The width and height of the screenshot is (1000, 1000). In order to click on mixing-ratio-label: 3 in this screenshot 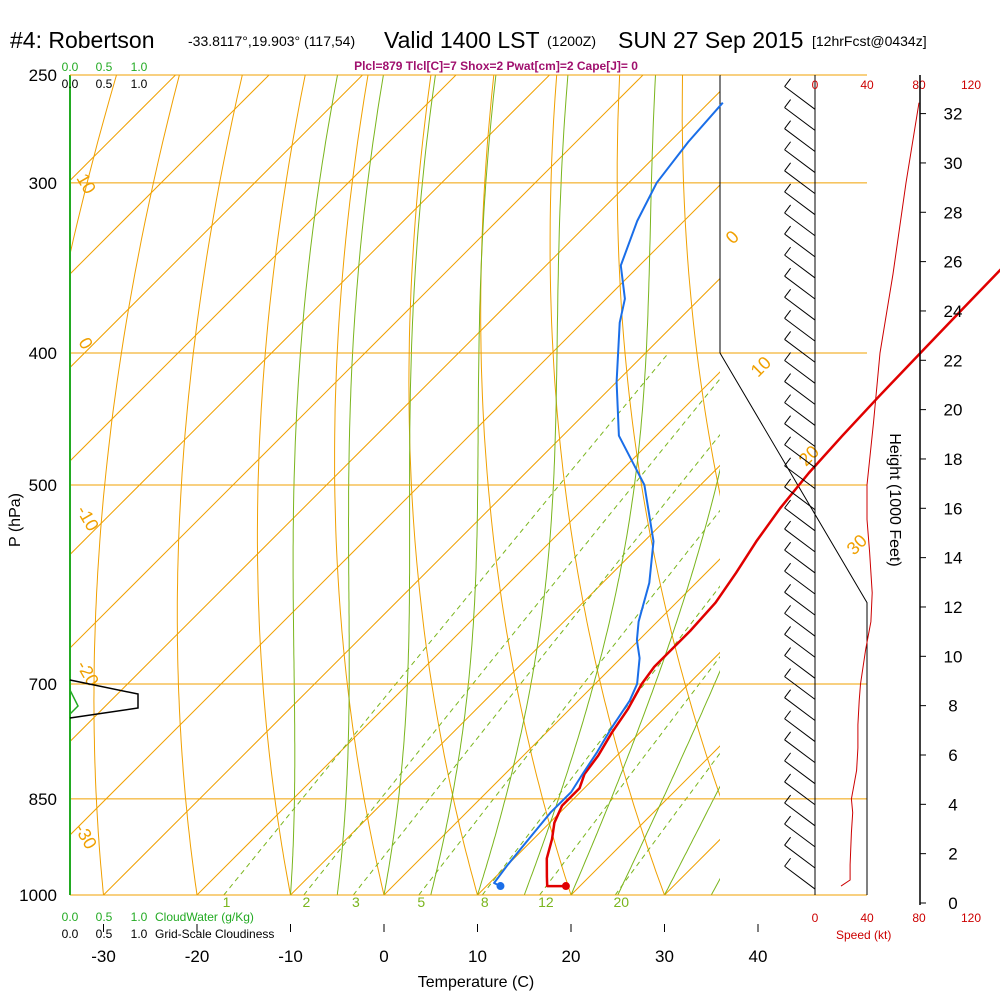, I will do `click(356, 902)`.